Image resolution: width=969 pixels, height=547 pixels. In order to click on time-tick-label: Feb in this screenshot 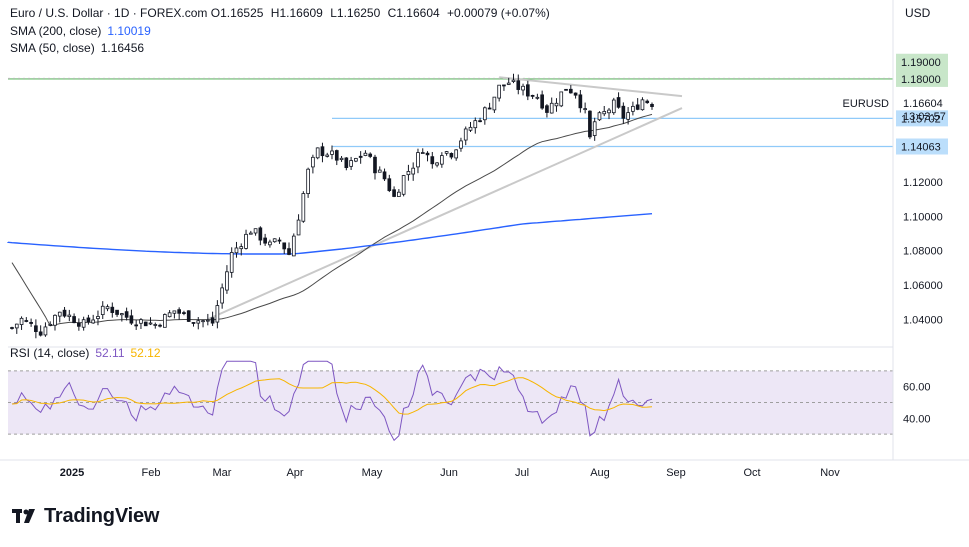, I will do `click(151, 473)`.